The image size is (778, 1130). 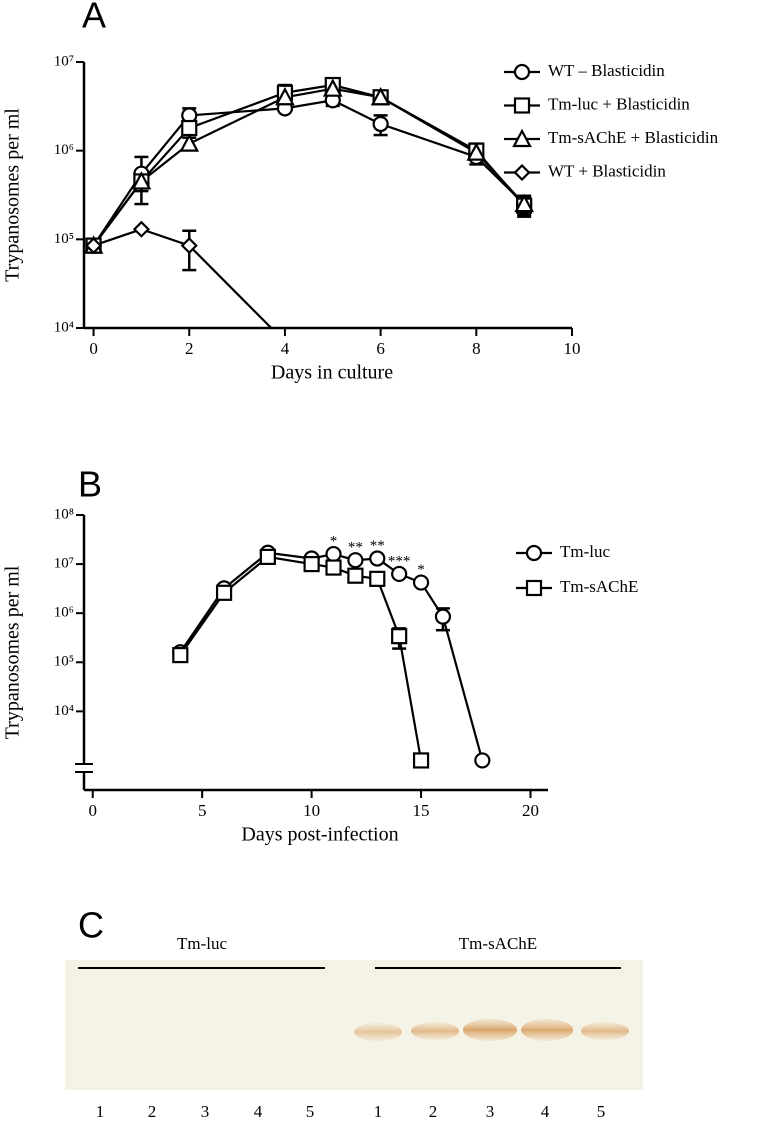 What do you see at coordinates (607, 170) in the screenshot?
I see `legend-label: WT + Blasticidin` at bounding box center [607, 170].